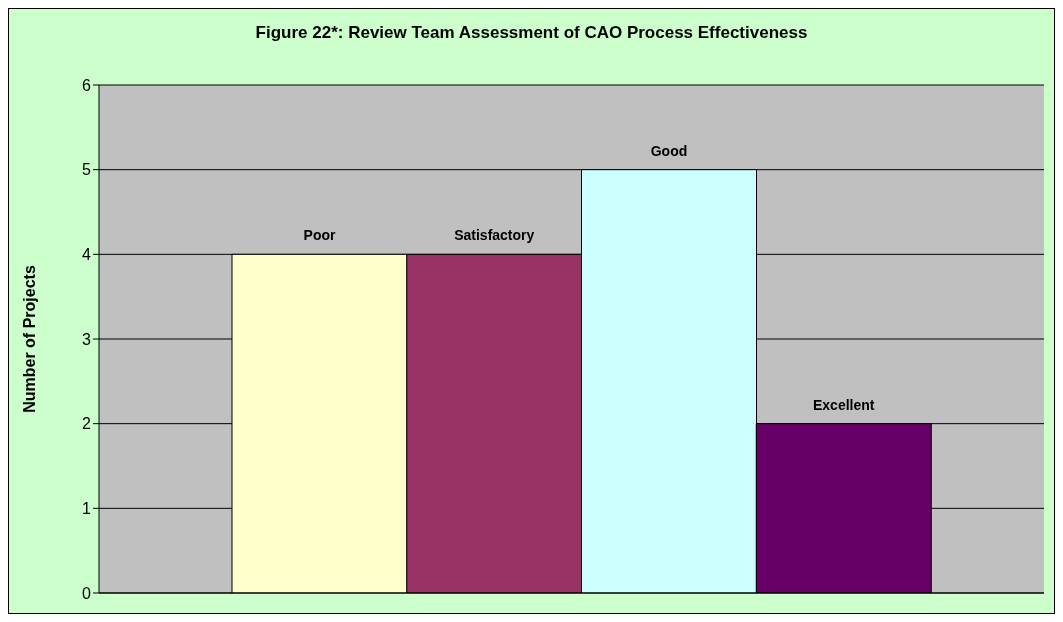  What do you see at coordinates (87, 424) in the screenshot?
I see `y-tick-label: 2` at bounding box center [87, 424].